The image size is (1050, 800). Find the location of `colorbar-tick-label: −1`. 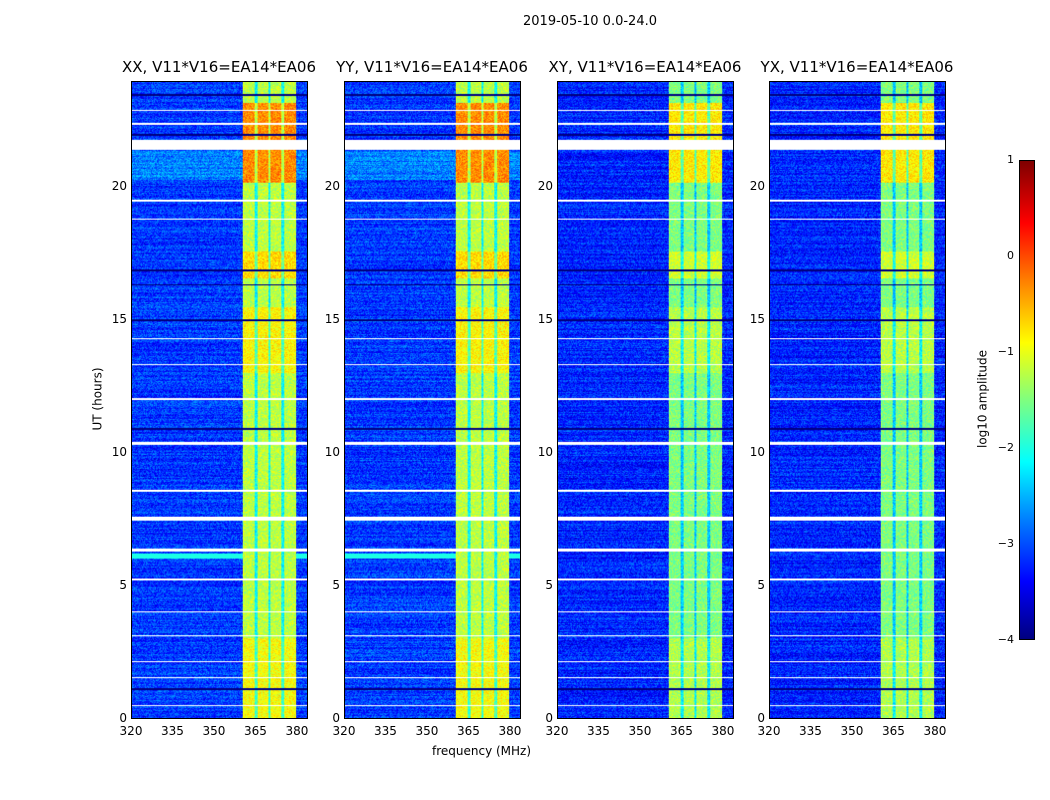

colorbar-tick-label: −1 is located at coordinates (1005, 351).